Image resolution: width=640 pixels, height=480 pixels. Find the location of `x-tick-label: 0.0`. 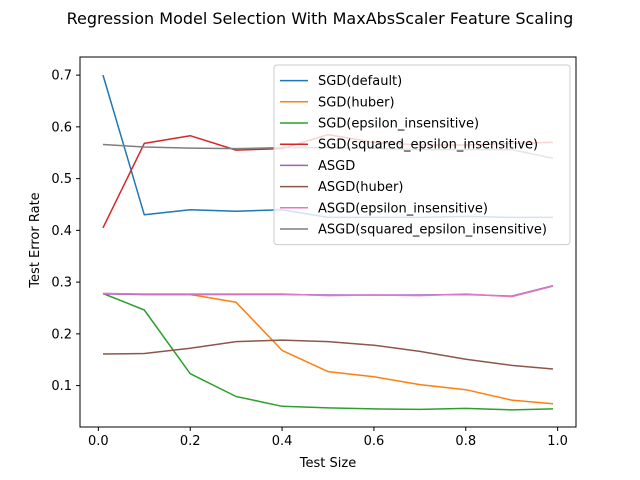

x-tick-label: 0.0 is located at coordinates (98, 441).